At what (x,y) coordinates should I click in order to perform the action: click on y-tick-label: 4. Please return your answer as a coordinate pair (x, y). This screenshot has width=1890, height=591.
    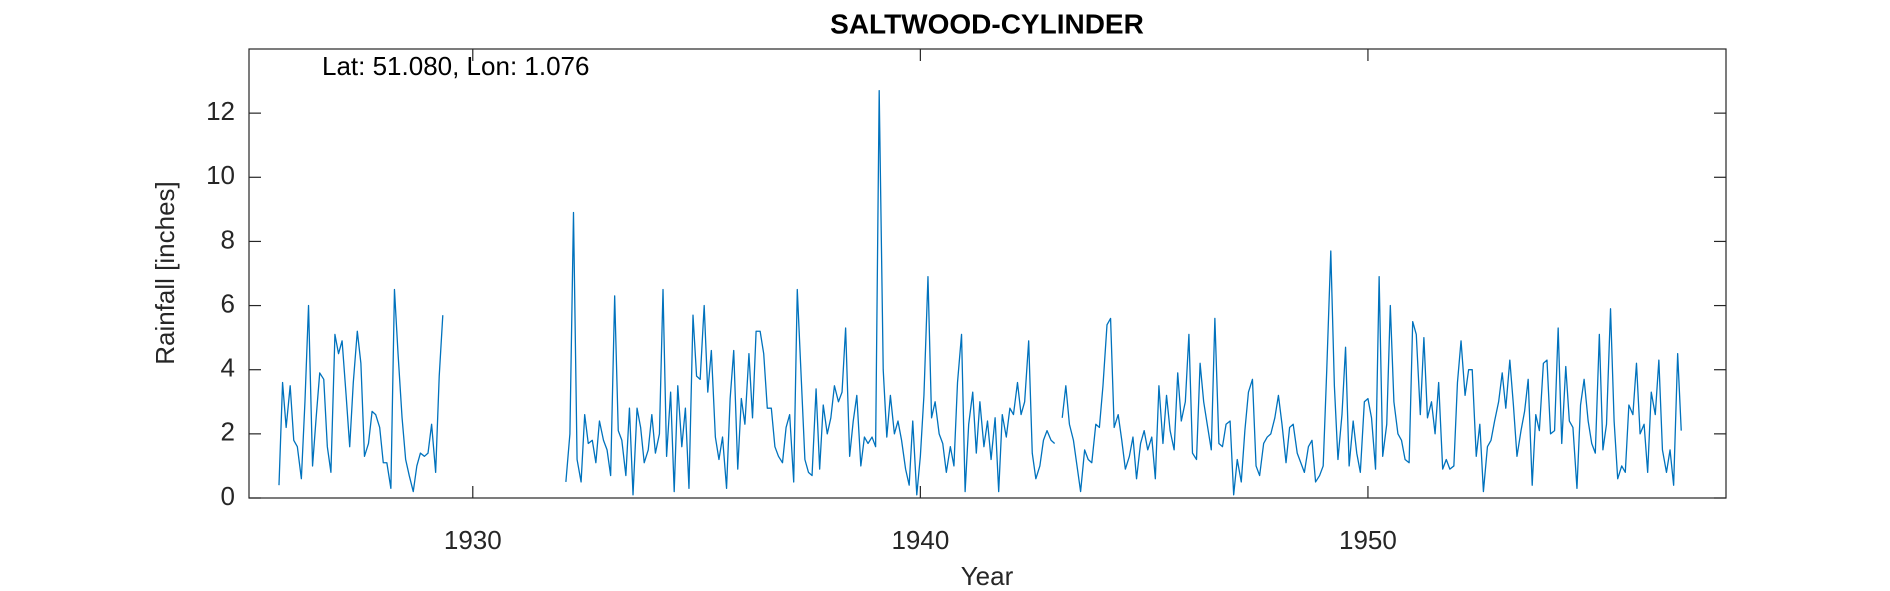
    Looking at the image, I should click on (228, 368).